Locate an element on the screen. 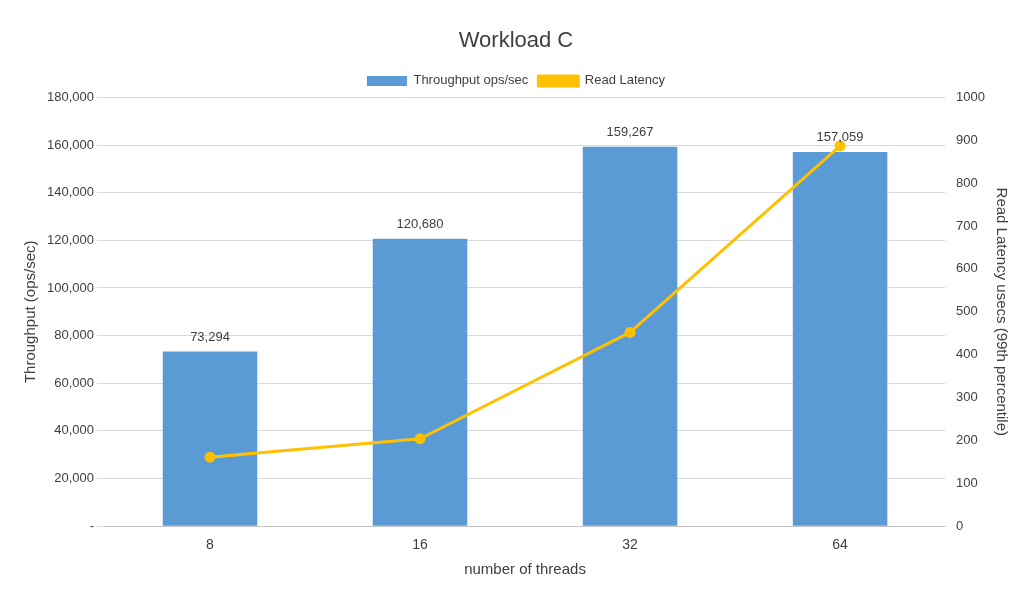 This screenshot has height=607, width=1036. y2-tick-label: 500 is located at coordinates (967, 311).